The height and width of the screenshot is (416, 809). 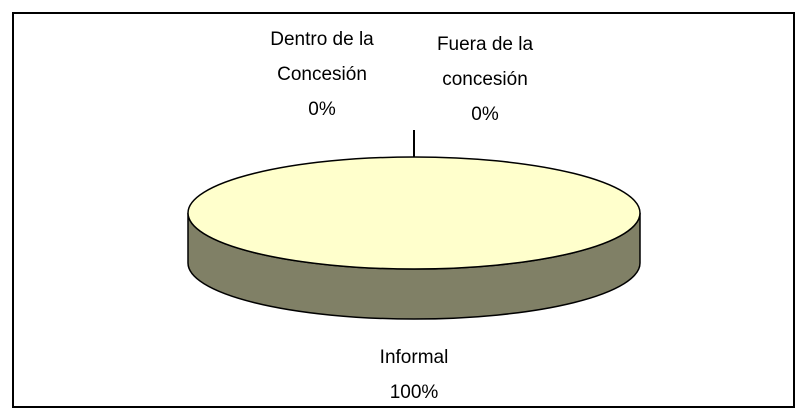 I want to click on slice-value: 100%, so click(x=414, y=392).